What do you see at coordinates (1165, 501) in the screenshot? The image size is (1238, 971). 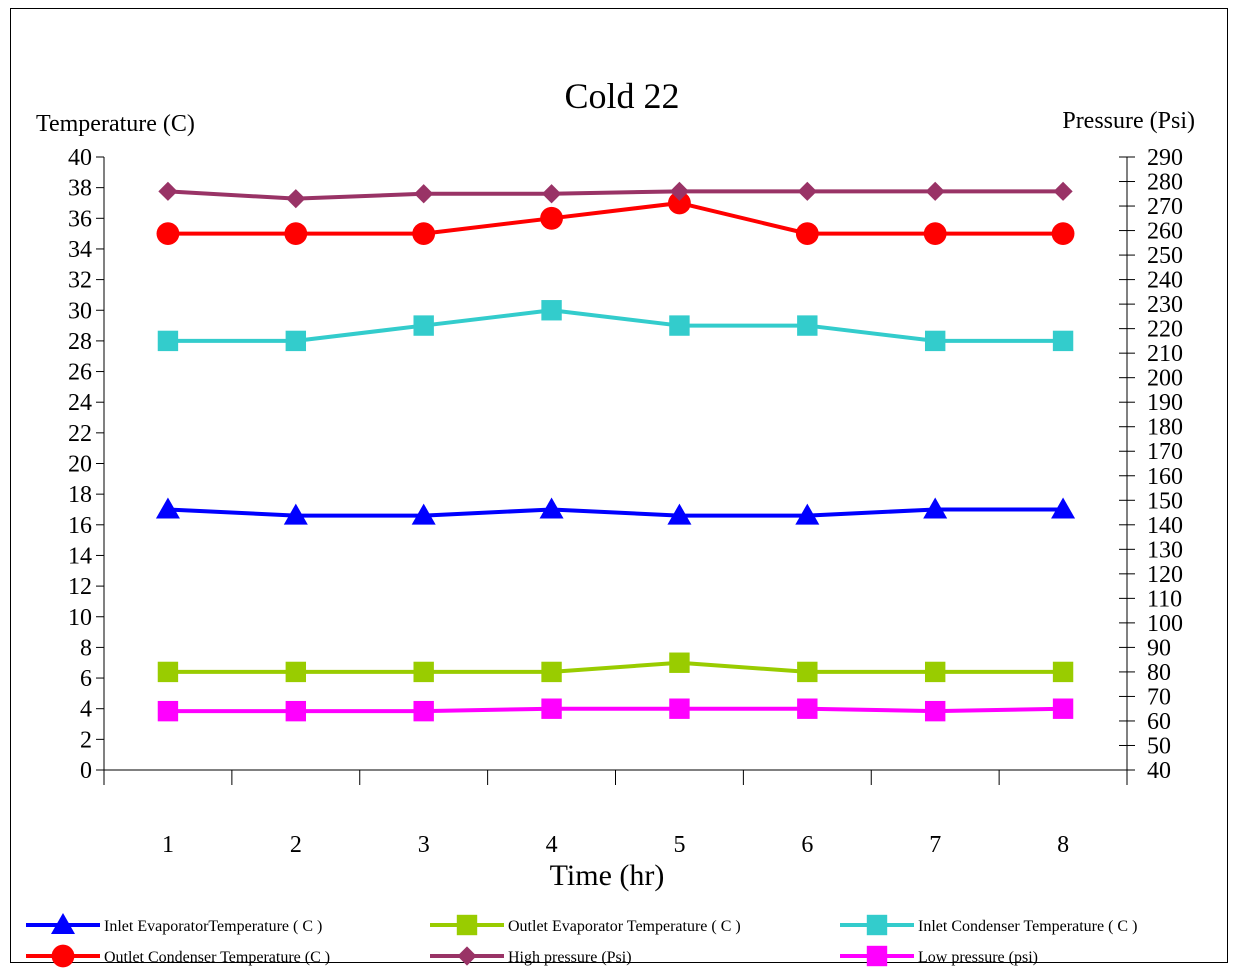 I see `y-right-tick-label: 150` at bounding box center [1165, 501].